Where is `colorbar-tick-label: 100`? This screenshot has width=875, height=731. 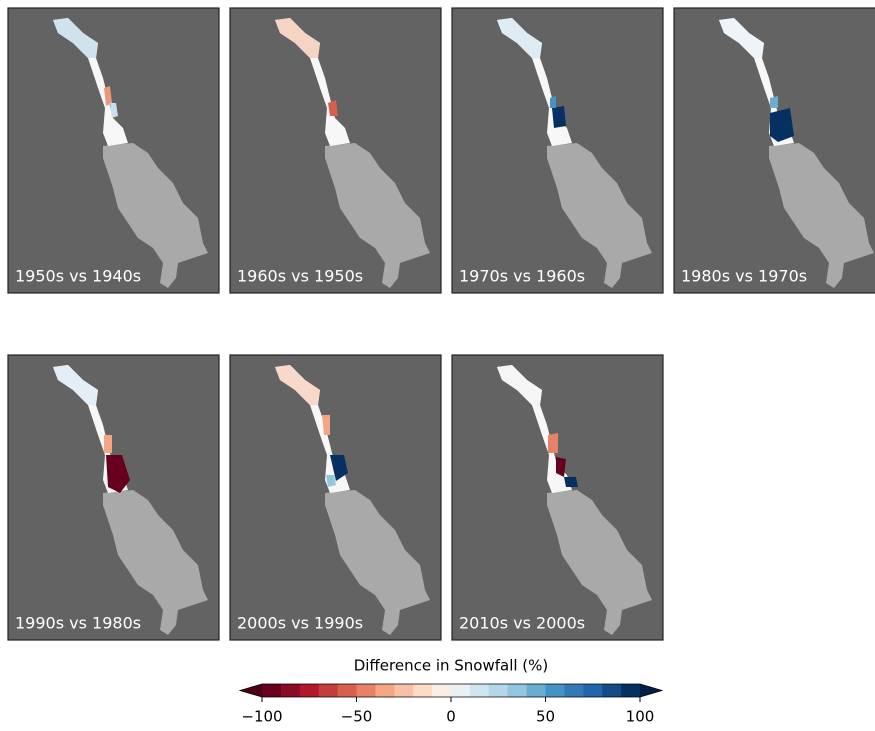 colorbar-tick-label: 100 is located at coordinates (640, 717).